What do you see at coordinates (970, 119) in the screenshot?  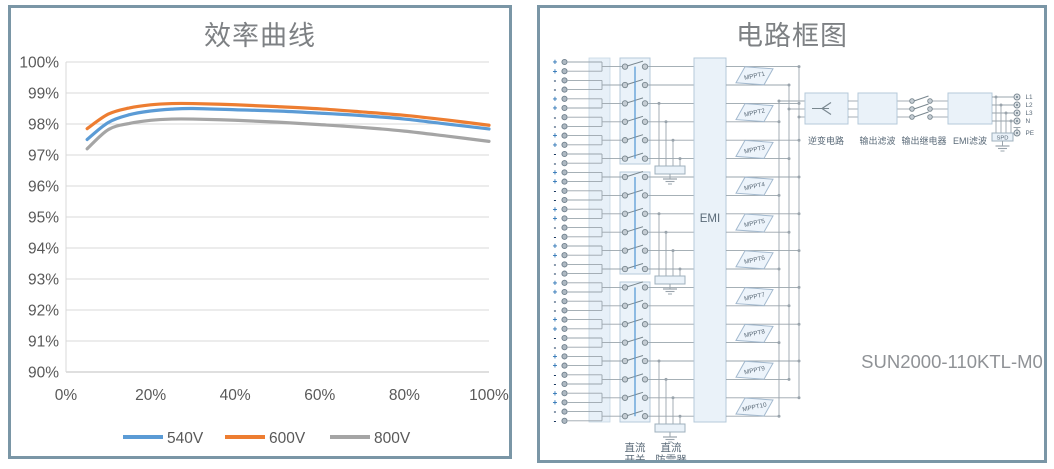 I see `emi-filter-block: EMI滤波` at bounding box center [970, 119].